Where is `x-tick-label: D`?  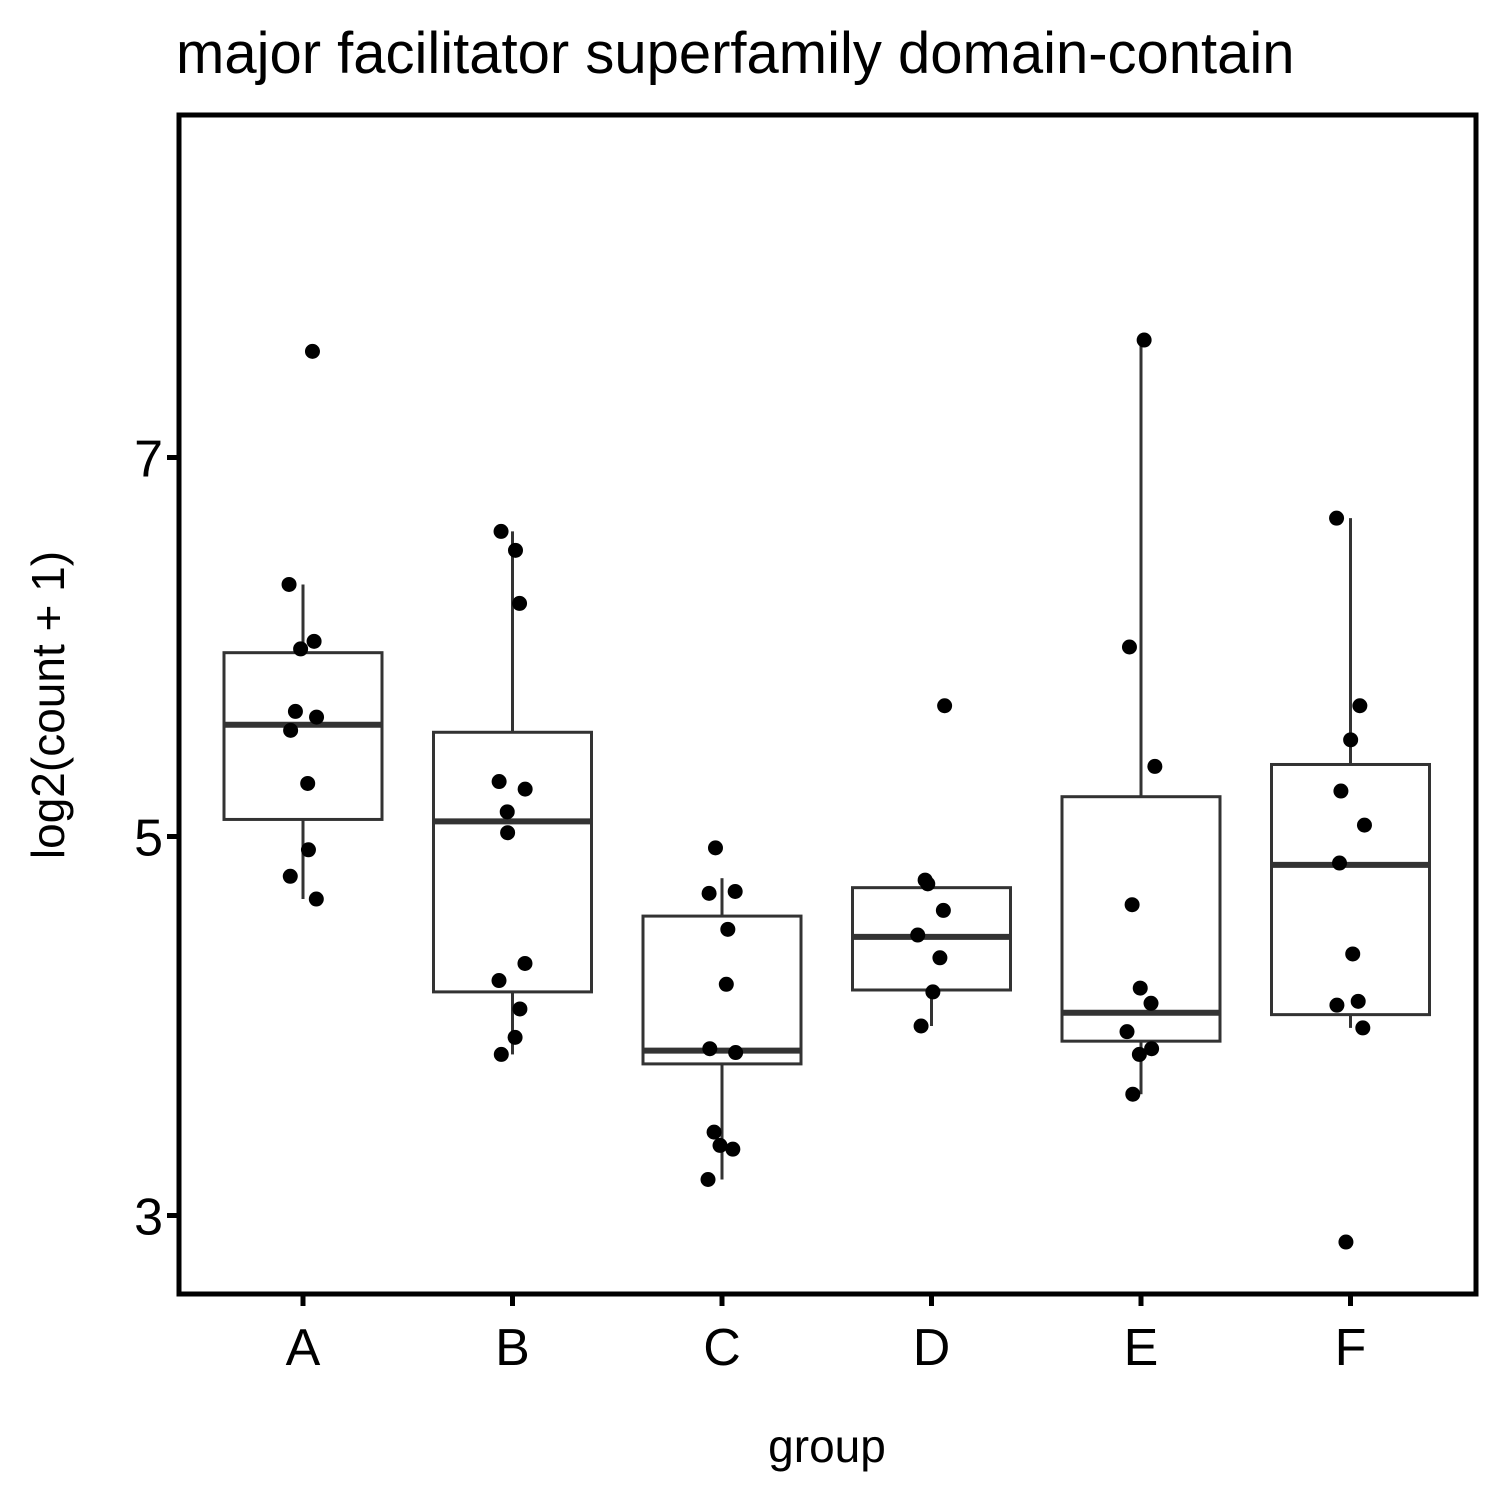 x-tick-label: D is located at coordinates (932, 1348).